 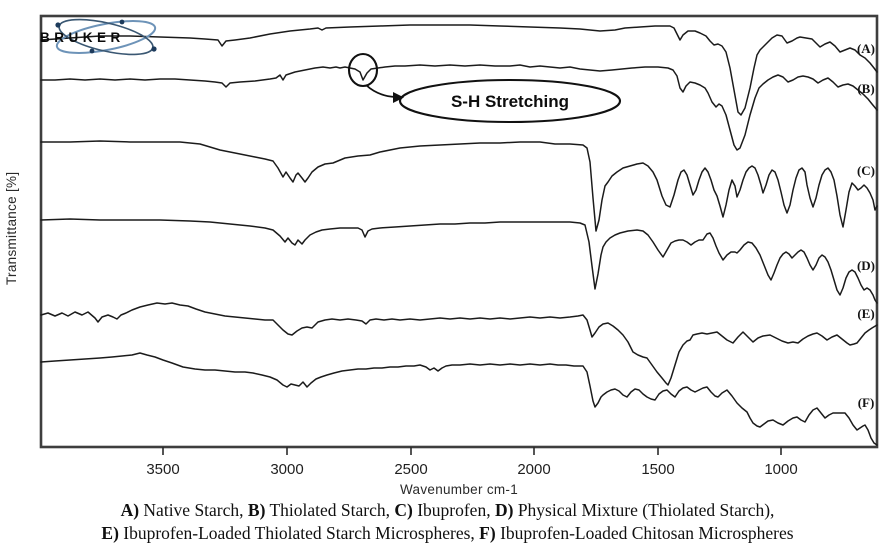 What do you see at coordinates (533, 469) in the screenshot?
I see `x-tick-label-2000: 2000` at bounding box center [533, 469].